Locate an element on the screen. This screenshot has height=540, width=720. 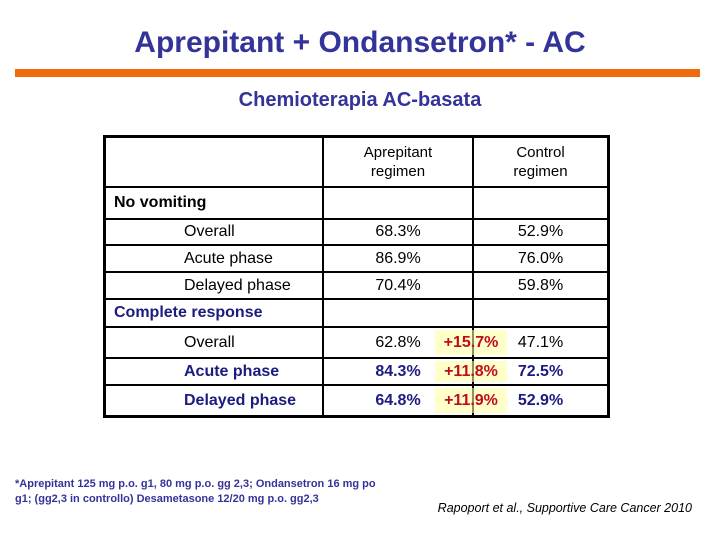
header-aprepitant-line1: Aprepitant is located at coordinates (398, 152).